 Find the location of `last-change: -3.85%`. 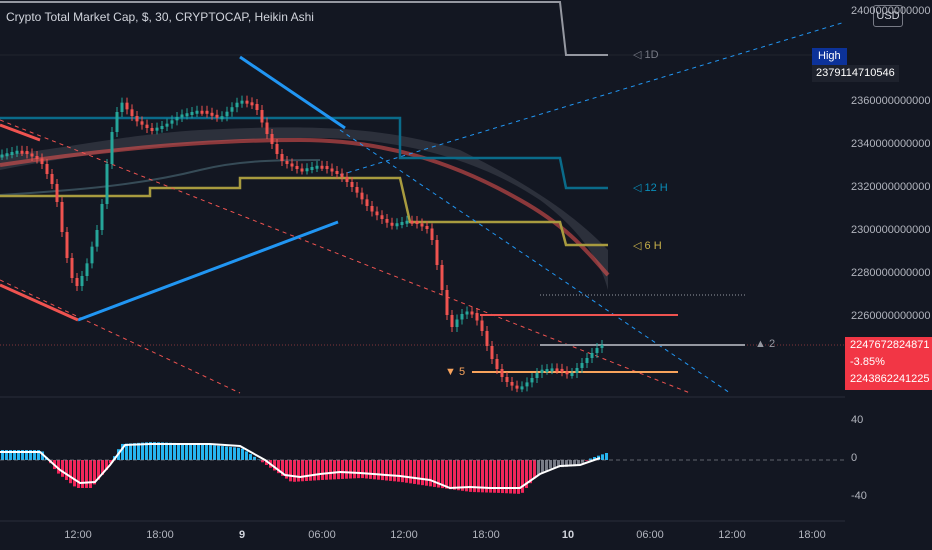

last-change: -3.85% is located at coordinates (867, 362).